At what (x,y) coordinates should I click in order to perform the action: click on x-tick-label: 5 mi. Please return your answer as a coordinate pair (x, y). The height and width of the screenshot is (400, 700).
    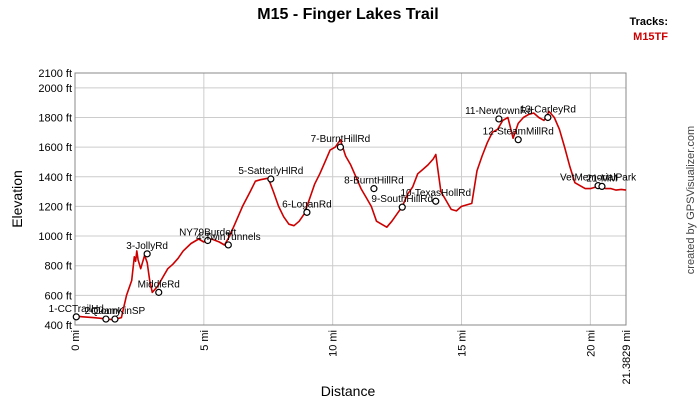
    Looking at the image, I should click on (205, 340).